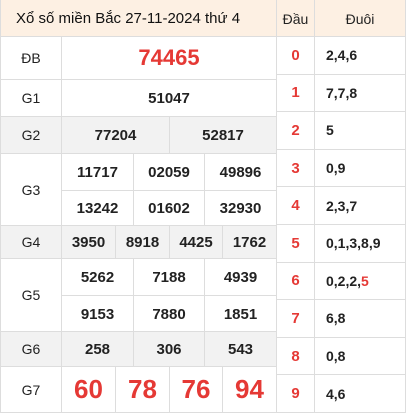  I want to click on prize-label-g5: G5, so click(31, 295).